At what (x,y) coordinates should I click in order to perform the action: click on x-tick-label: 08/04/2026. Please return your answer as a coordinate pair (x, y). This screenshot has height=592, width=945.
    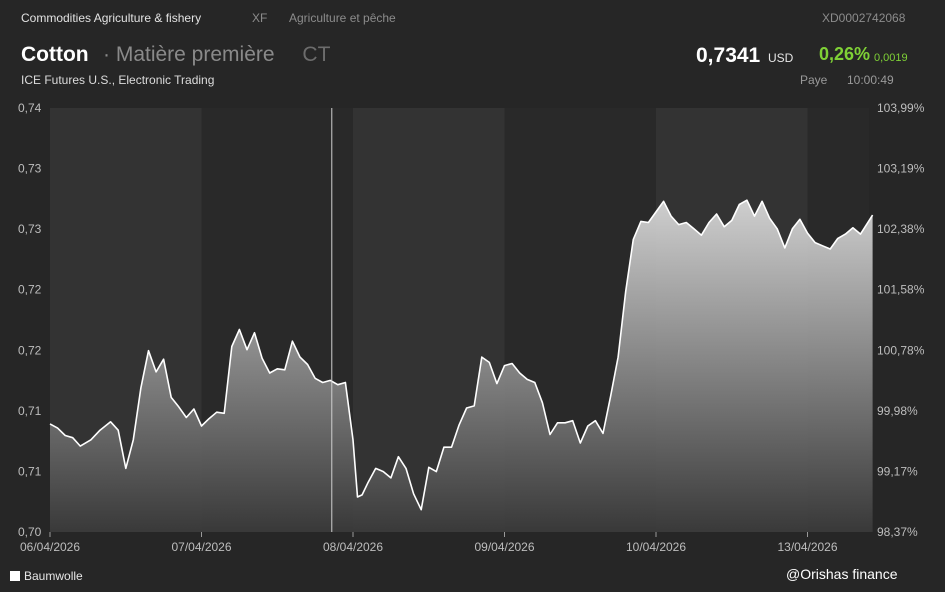
    Looking at the image, I should click on (353, 547).